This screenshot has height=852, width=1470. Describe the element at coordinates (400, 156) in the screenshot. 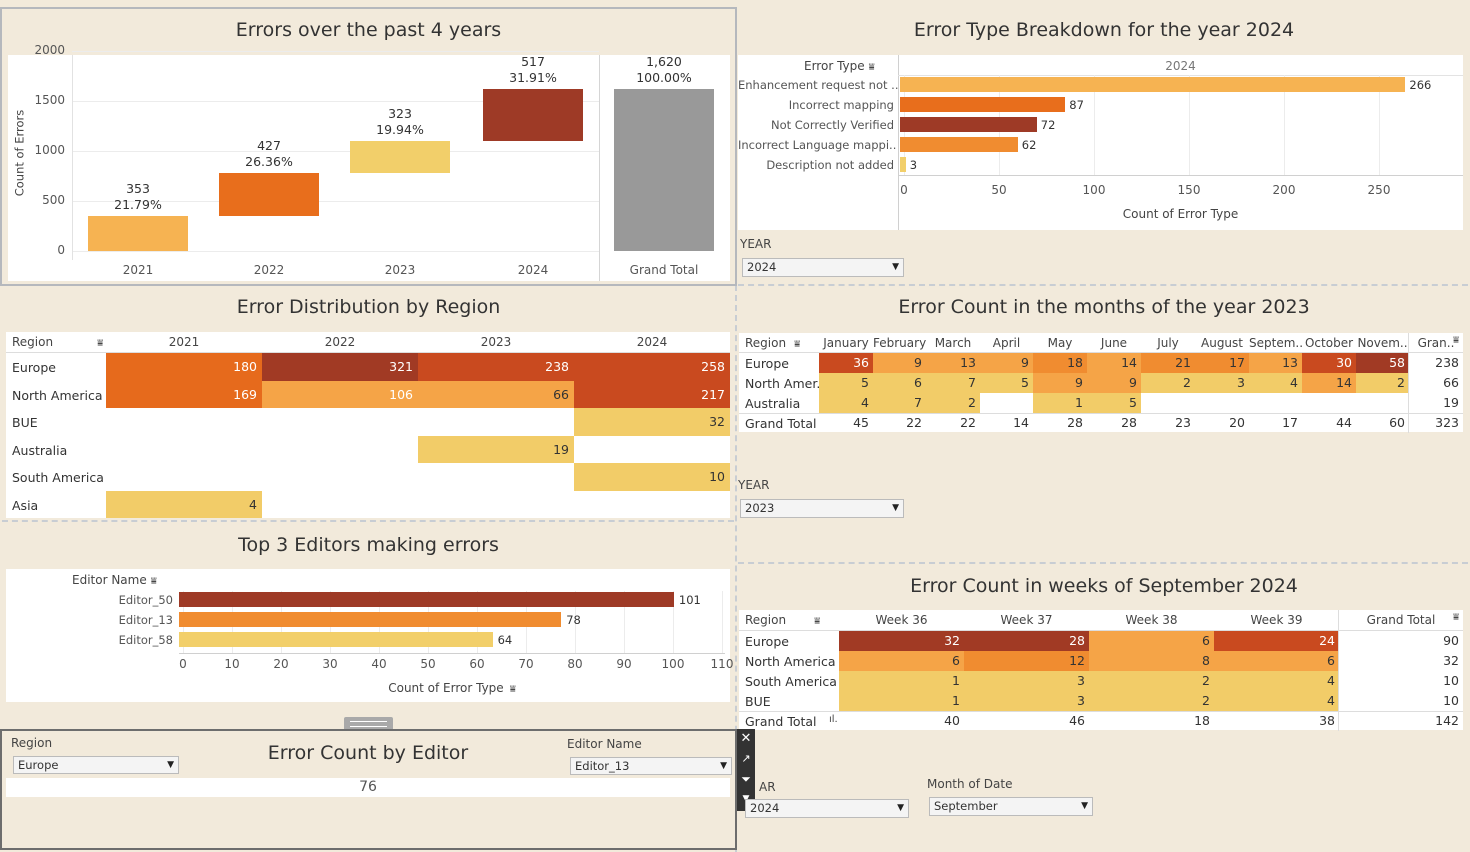

I see `waterfall-bar` at that location.